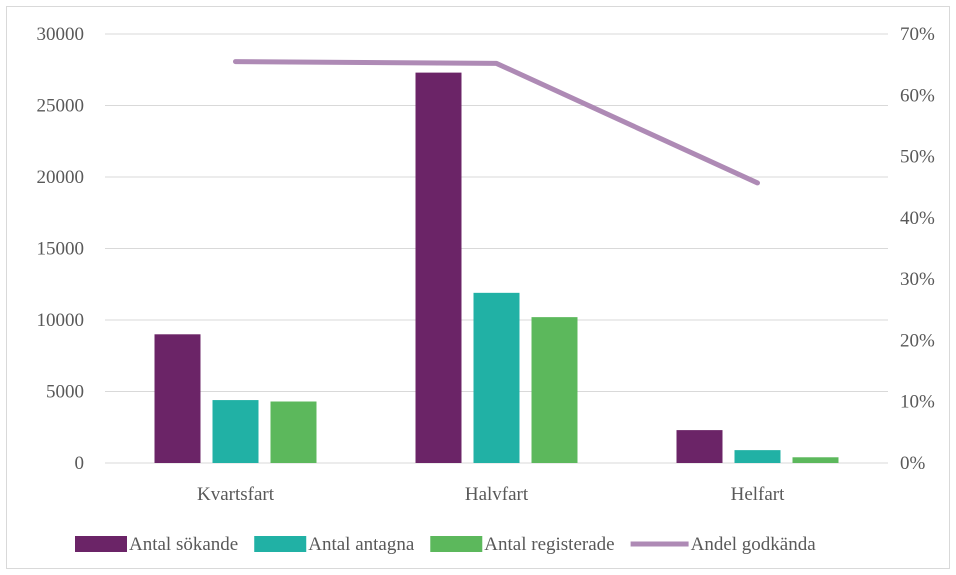 The image size is (956, 575). I want to click on line-series-path, so click(496, 122).